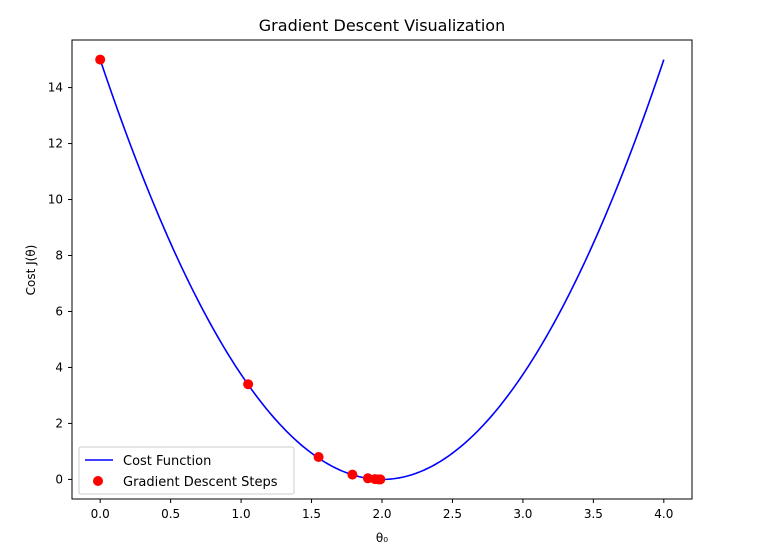  What do you see at coordinates (170, 514) in the screenshot?
I see `x-tick-label: 0.5` at bounding box center [170, 514].